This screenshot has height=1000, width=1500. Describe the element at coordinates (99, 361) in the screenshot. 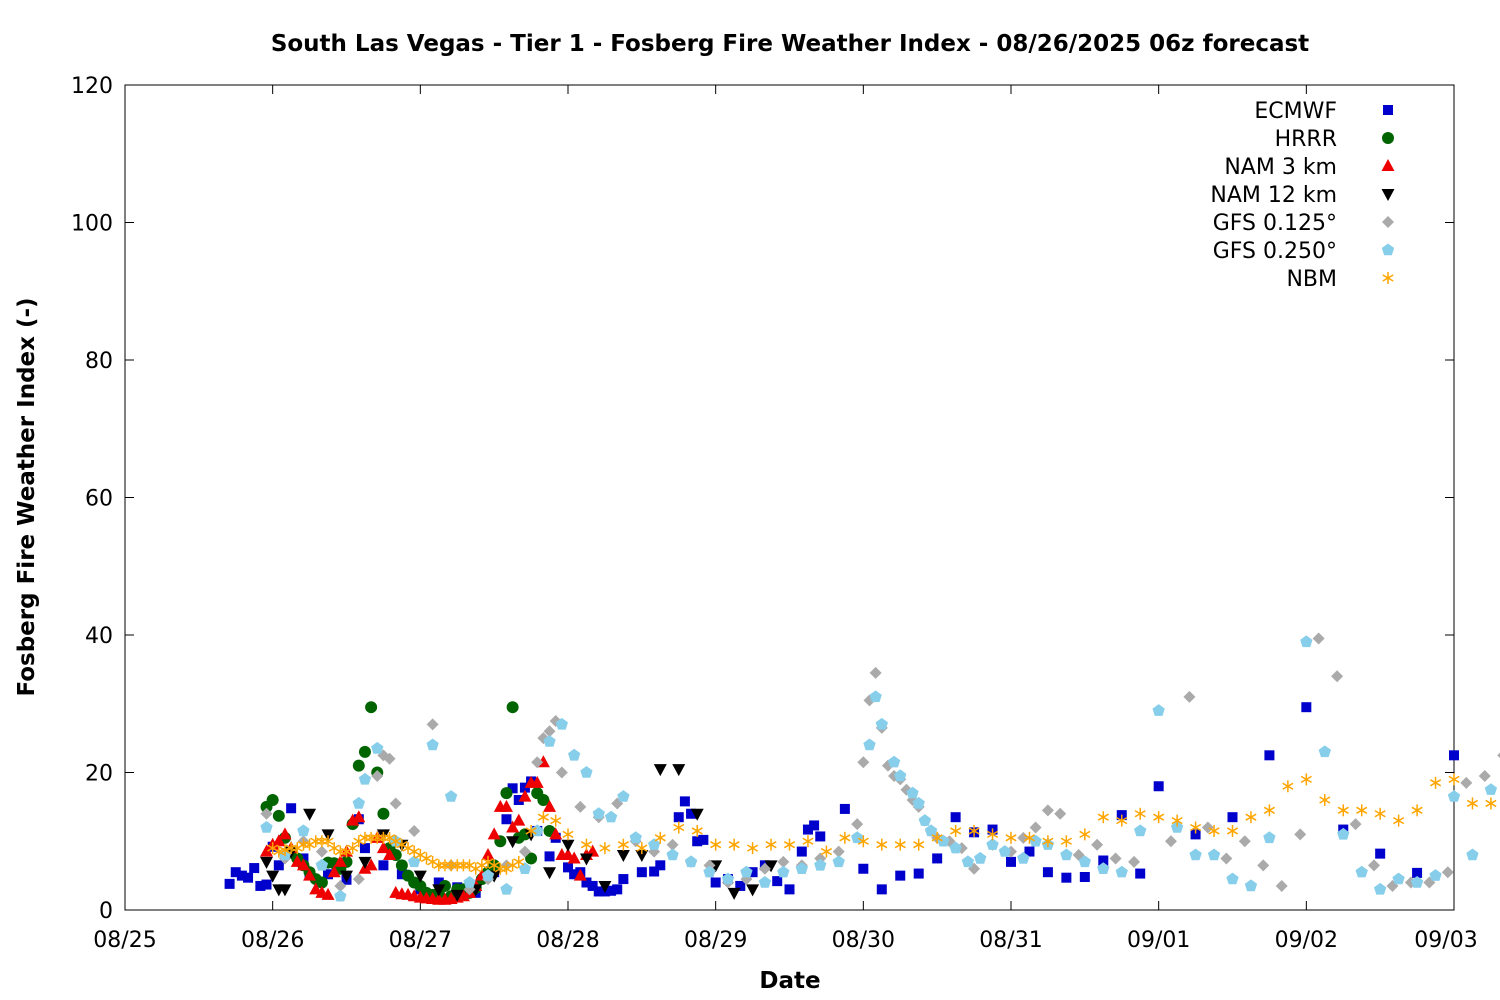

I see `y-tick-label: 80` at that location.